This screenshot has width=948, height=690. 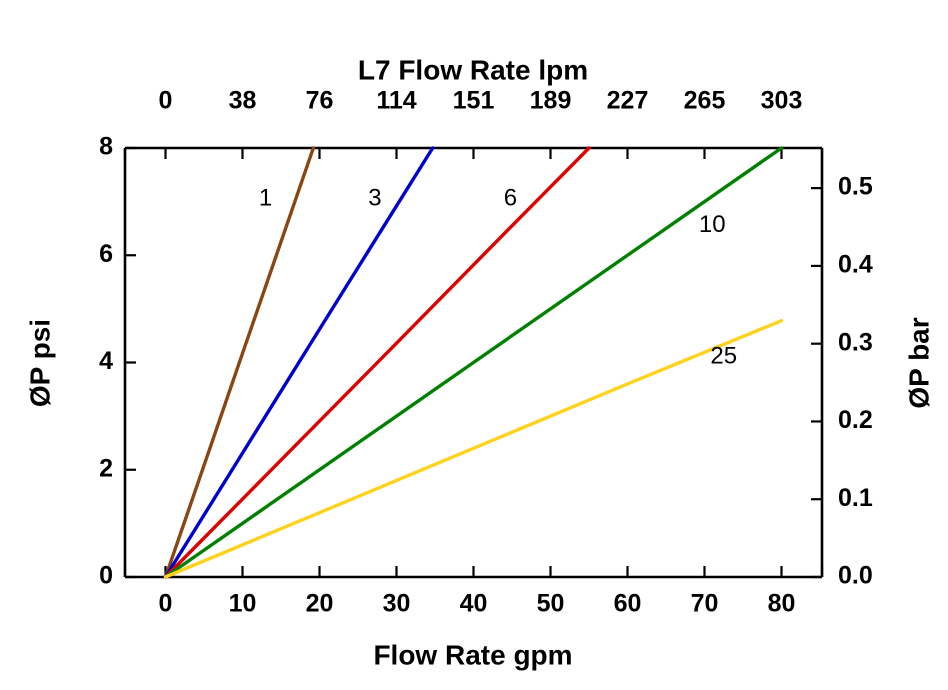 I want to click on top-tick-label: 189, so click(x=551, y=101).